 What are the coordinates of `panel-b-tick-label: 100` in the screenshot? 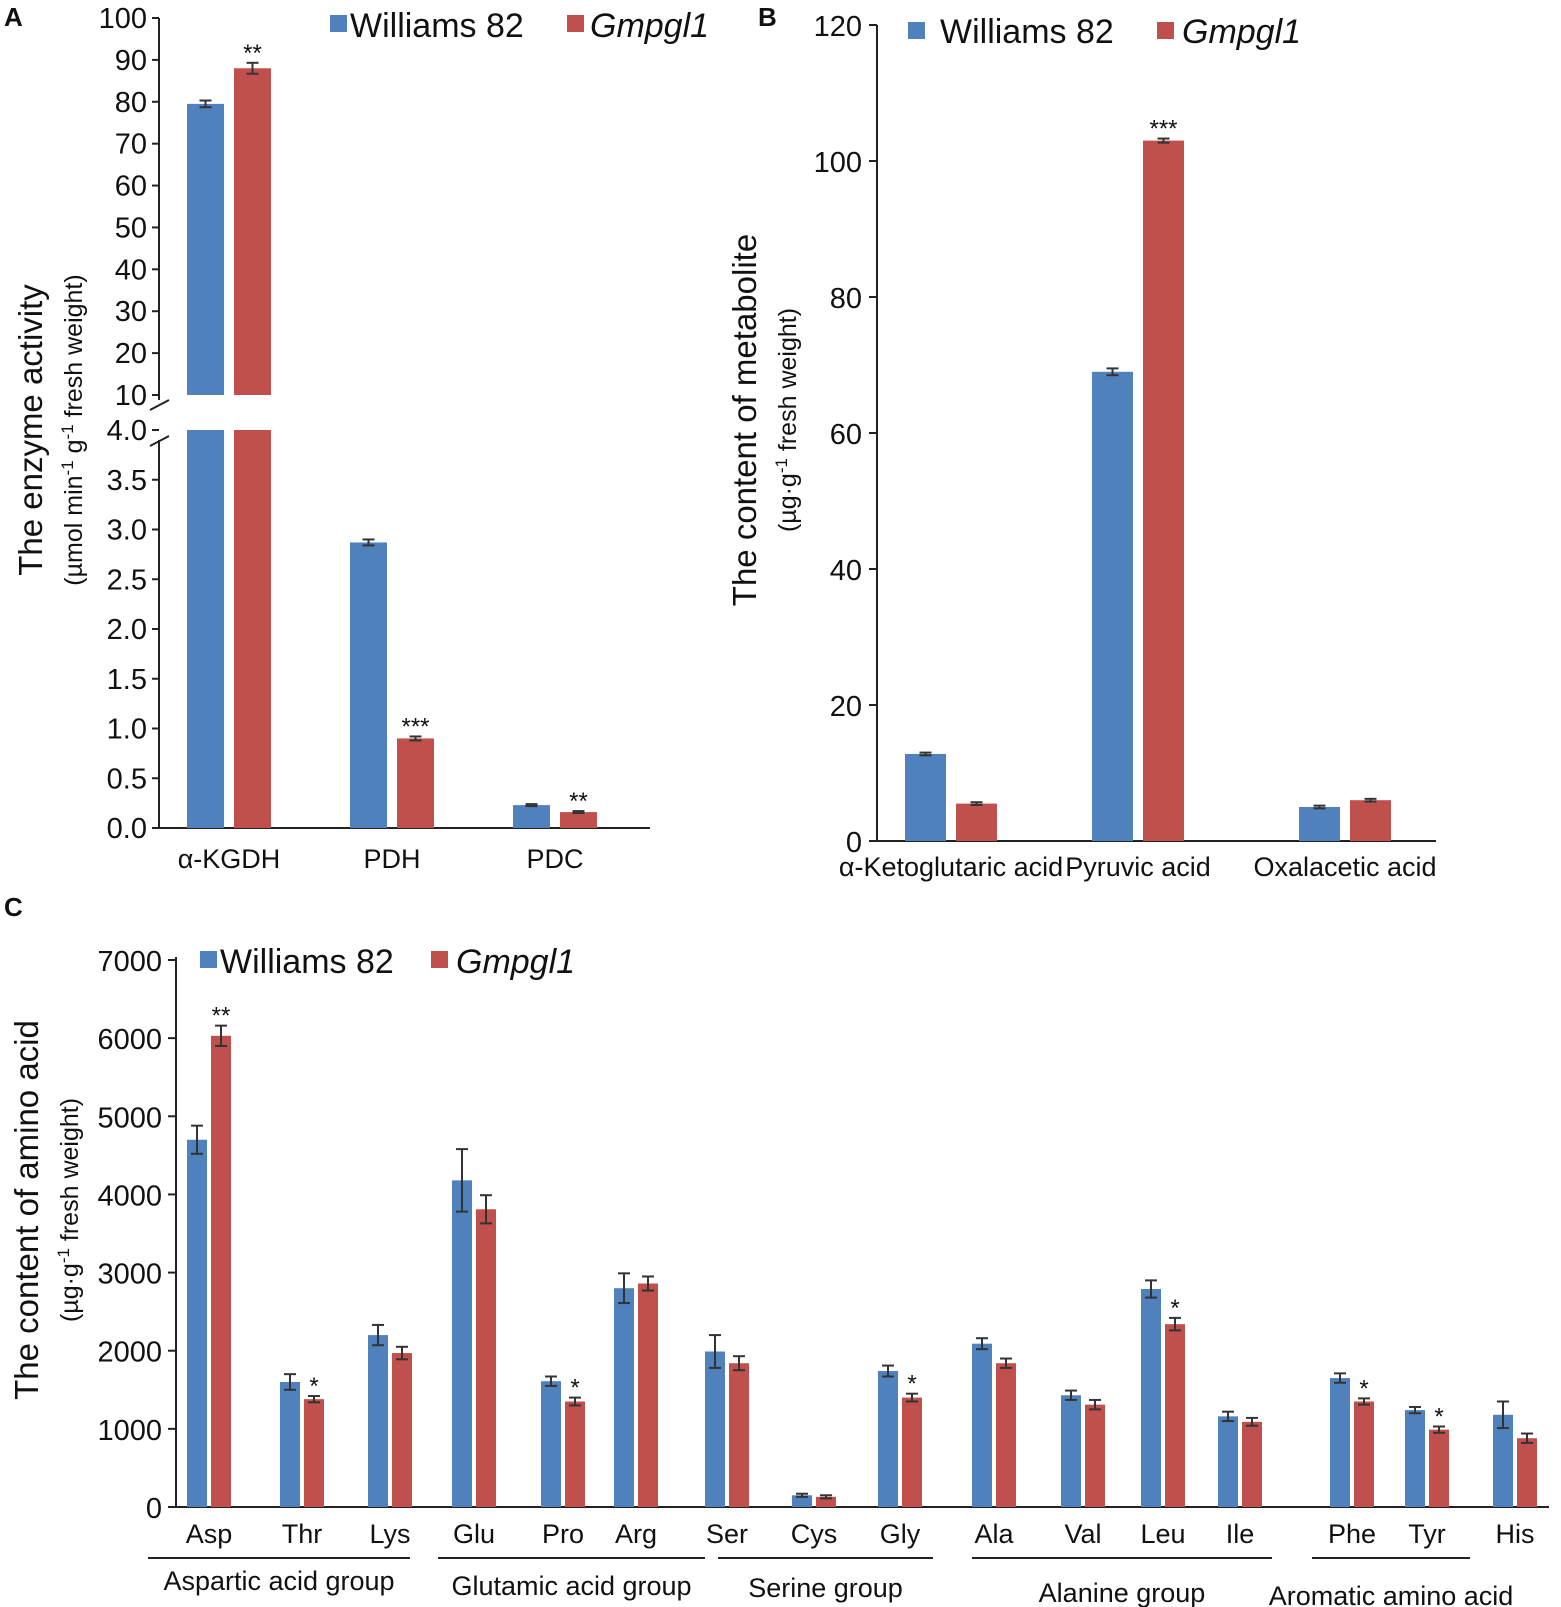 It's located at (838, 163).